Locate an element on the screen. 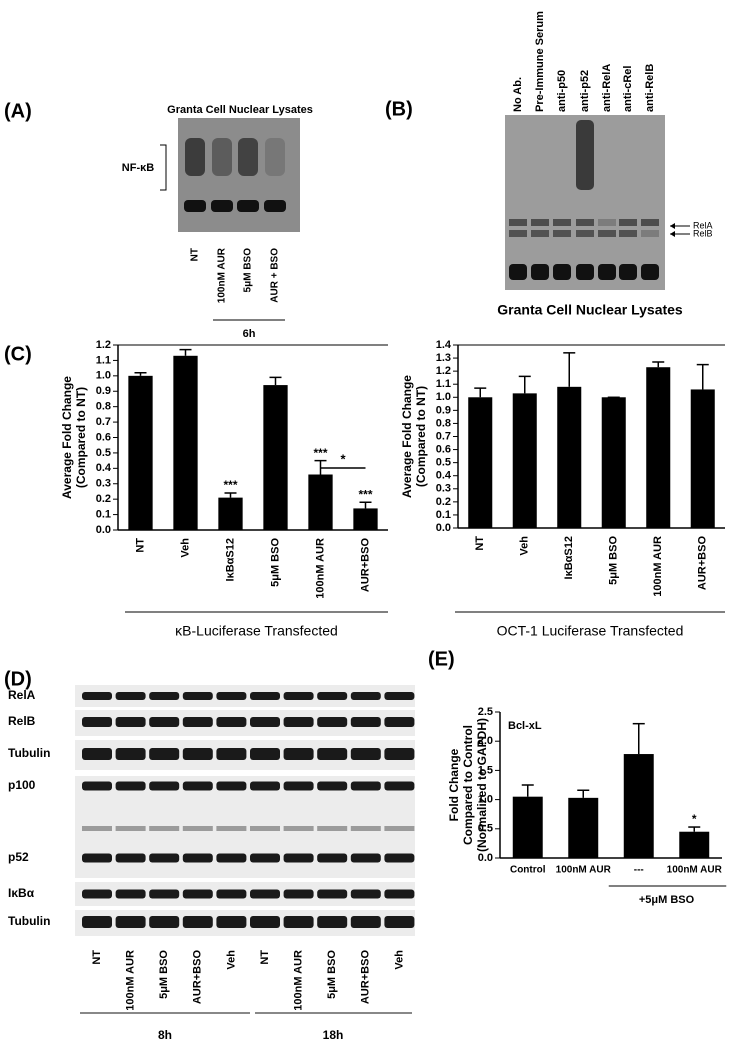 The width and height of the screenshot is (737, 1055). y-tick-label: 1.3 is located at coordinates (443, 358).